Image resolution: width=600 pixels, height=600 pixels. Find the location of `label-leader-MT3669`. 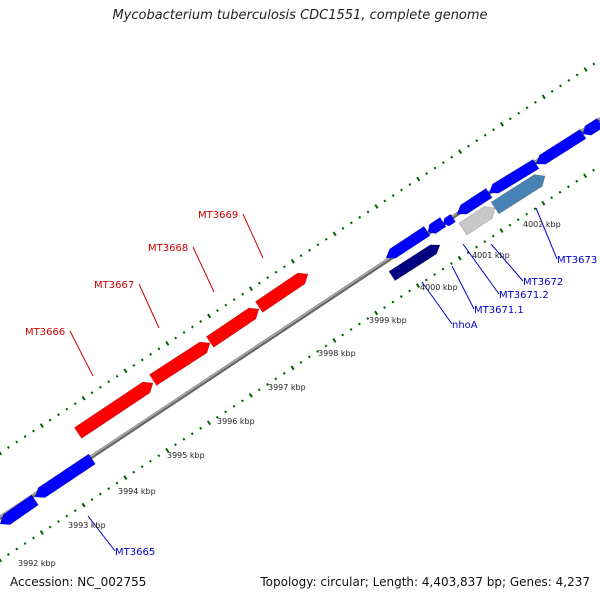

label-leader-MT3669 is located at coordinates (253, 236).